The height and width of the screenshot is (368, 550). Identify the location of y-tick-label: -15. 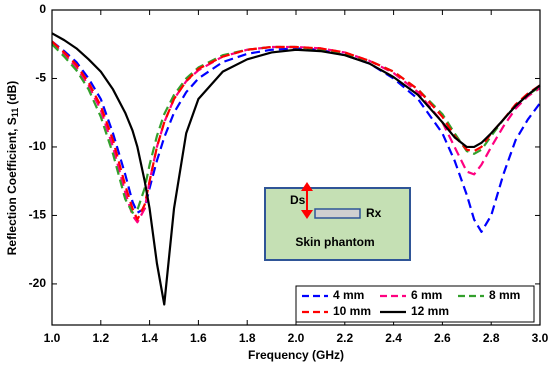
(38, 215).